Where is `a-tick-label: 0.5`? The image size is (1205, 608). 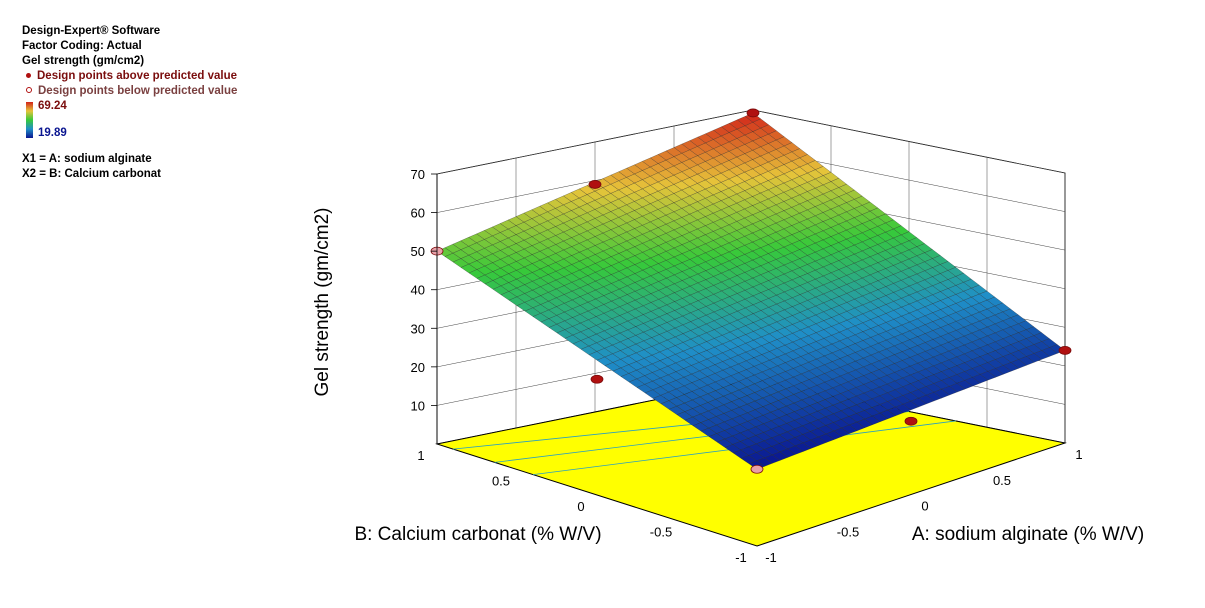 a-tick-label: 0.5 is located at coordinates (1002, 480).